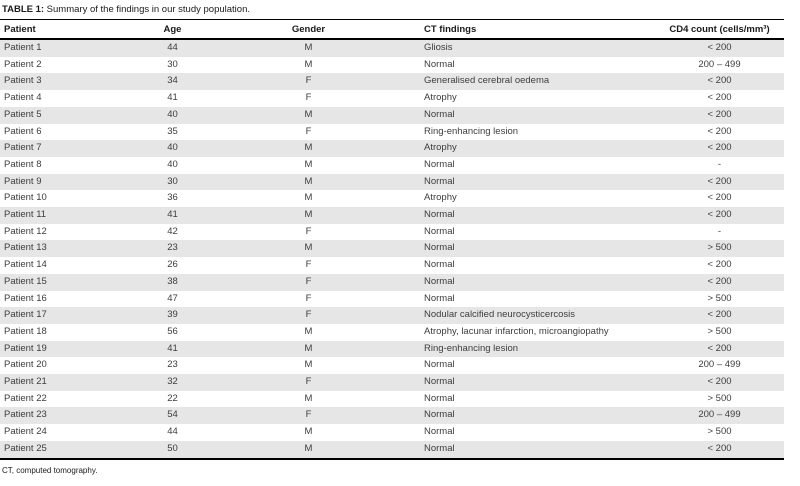  I want to click on table-row: Patient 14 26 F Normal < 200, so click(392, 265).